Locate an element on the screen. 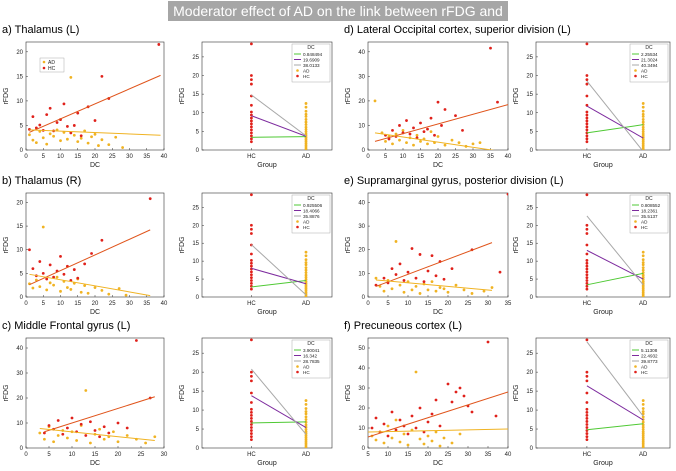 The height and width of the screenshot is (471, 676). x-tick-label: 40 is located at coordinates (164, 304).